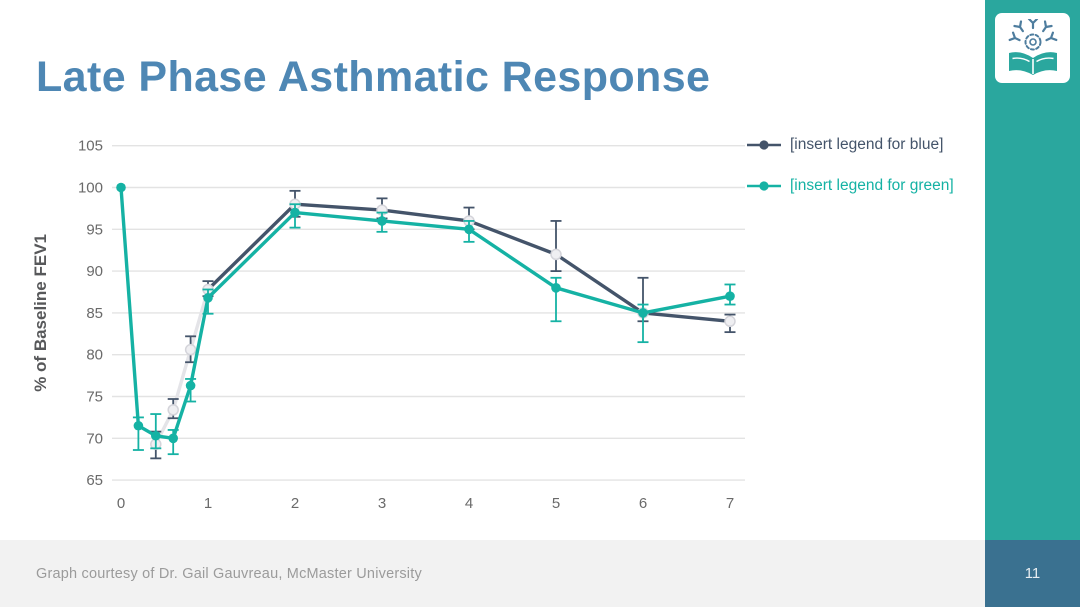 Image resolution: width=1080 pixels, height=607 pixels. Describe the element at coordinates (94, 397) in the screenshot. I see `y-tick-label: 75` at that location.